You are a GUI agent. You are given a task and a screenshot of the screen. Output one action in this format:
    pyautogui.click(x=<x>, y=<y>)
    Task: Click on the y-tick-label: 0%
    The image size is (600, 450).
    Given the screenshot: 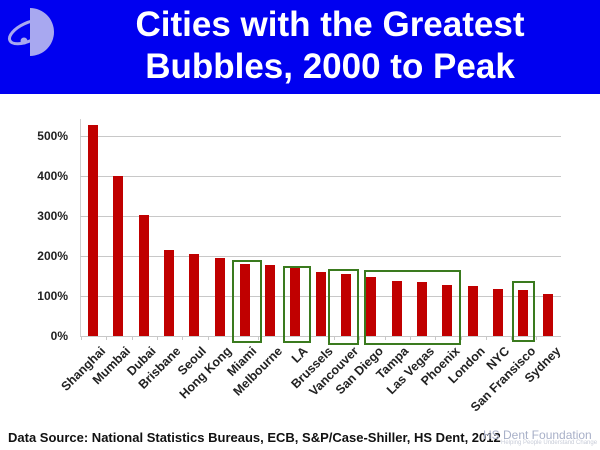 What is the action you would take?
    pyautogui.click(x=59, y=336)
    